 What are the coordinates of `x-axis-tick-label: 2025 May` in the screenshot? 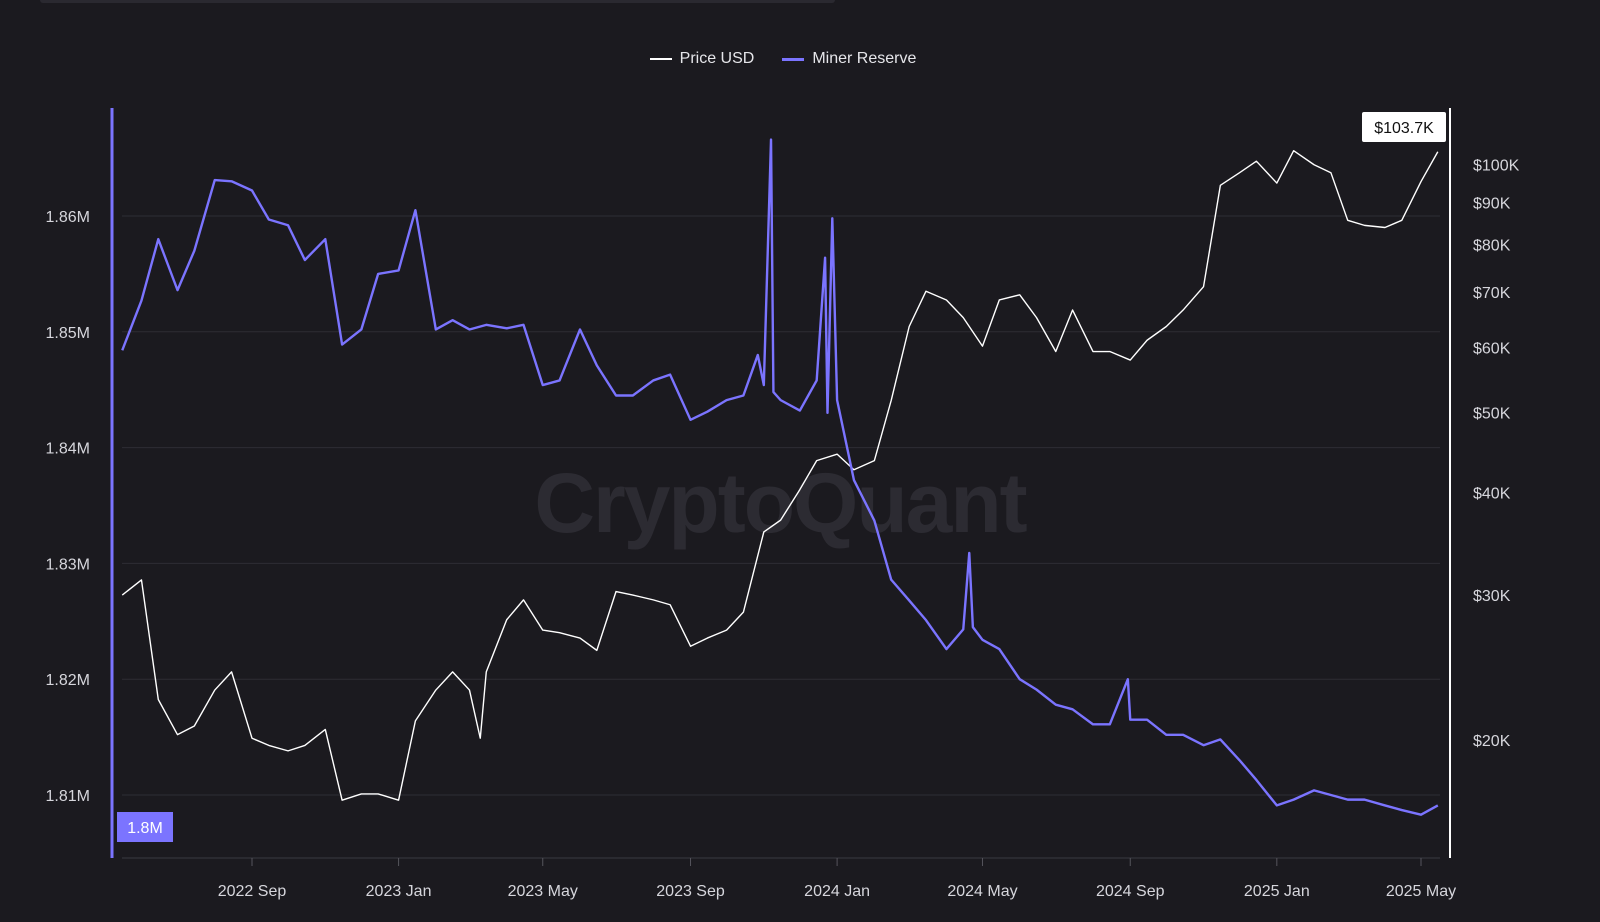 It's located at (1421, 891).